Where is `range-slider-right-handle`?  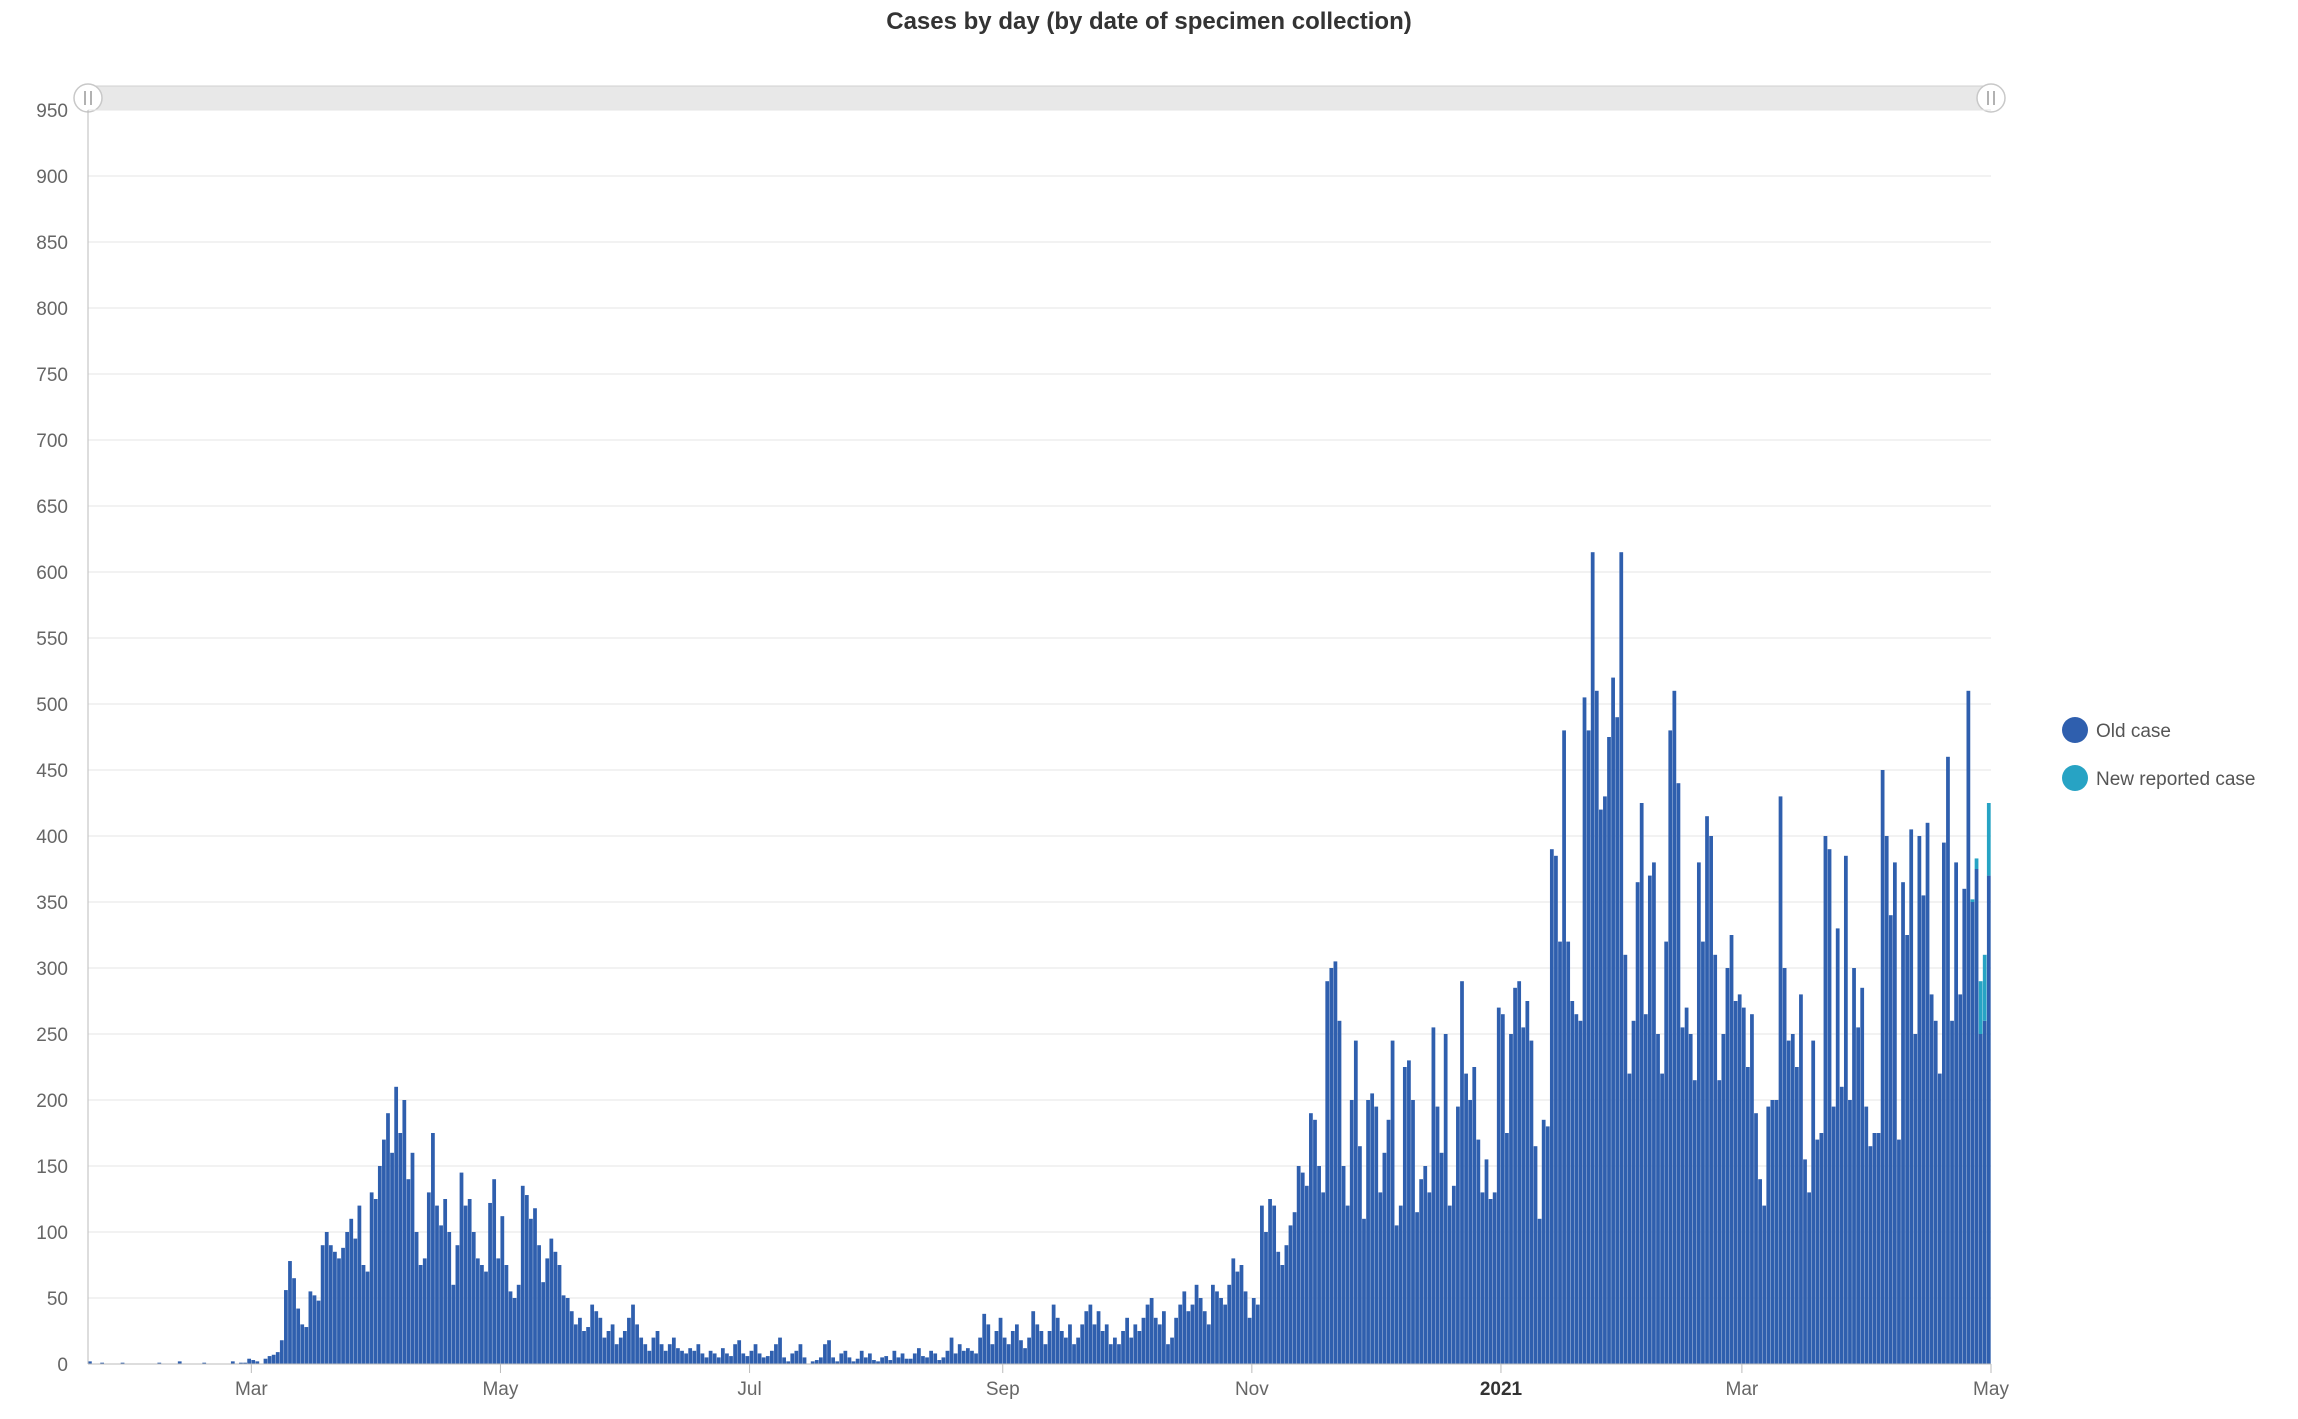 range-slider-right-handle is located at coordinates (1991, 98).